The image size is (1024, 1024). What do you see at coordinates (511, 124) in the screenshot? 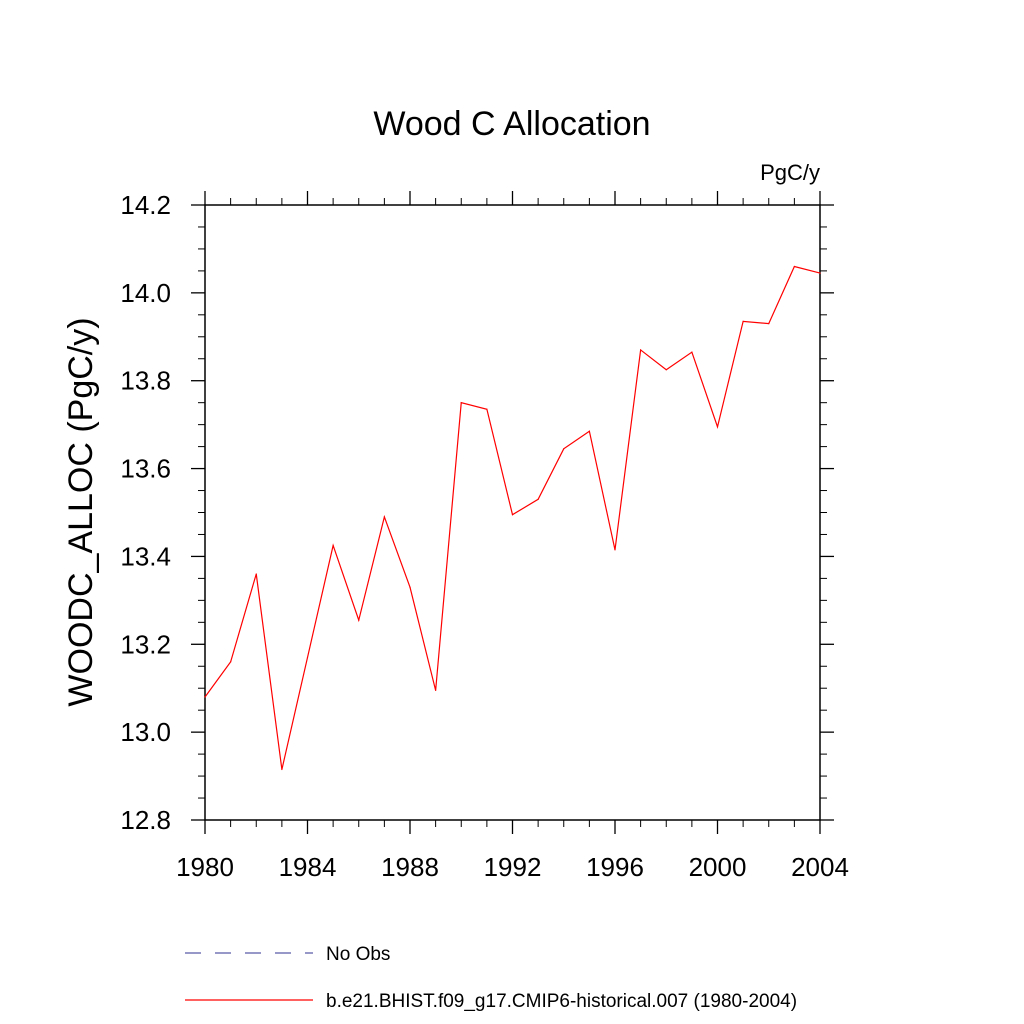
I see `chart-title: Wood C Allocation` at bounding box center [511, 124].